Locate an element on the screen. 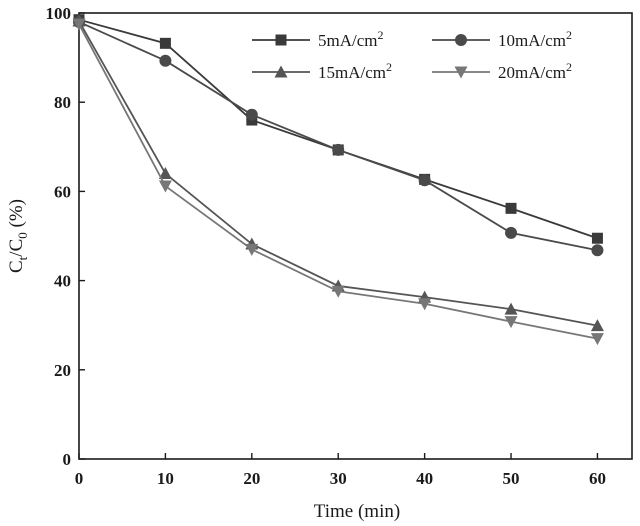  legend: 5mA/cm2 10mA/cm2 15mA/cm2 20mA/cm2 is located at coordinates (412, 55).